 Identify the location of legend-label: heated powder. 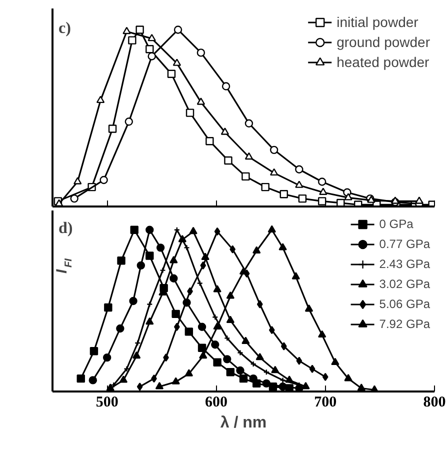
(383, 62).